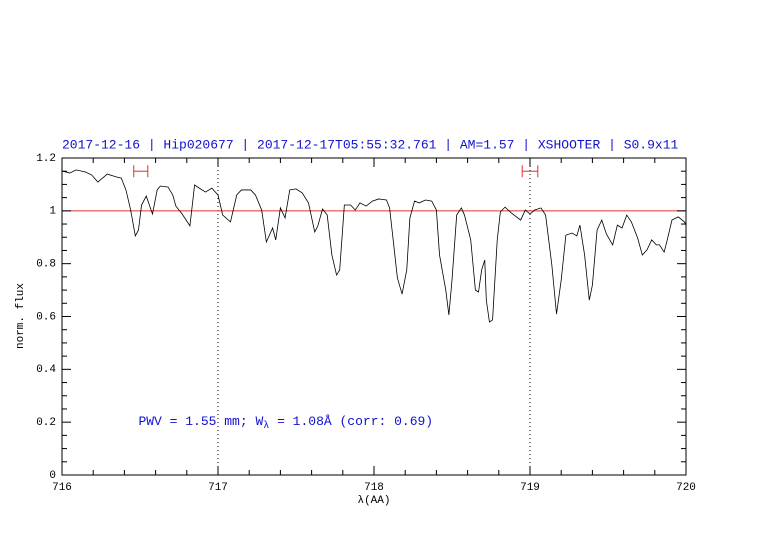  What do you see at coordinates (46, 423) in the screenshot?
I see `y-tick-label: 0.2` at bounding box center [46, 423].